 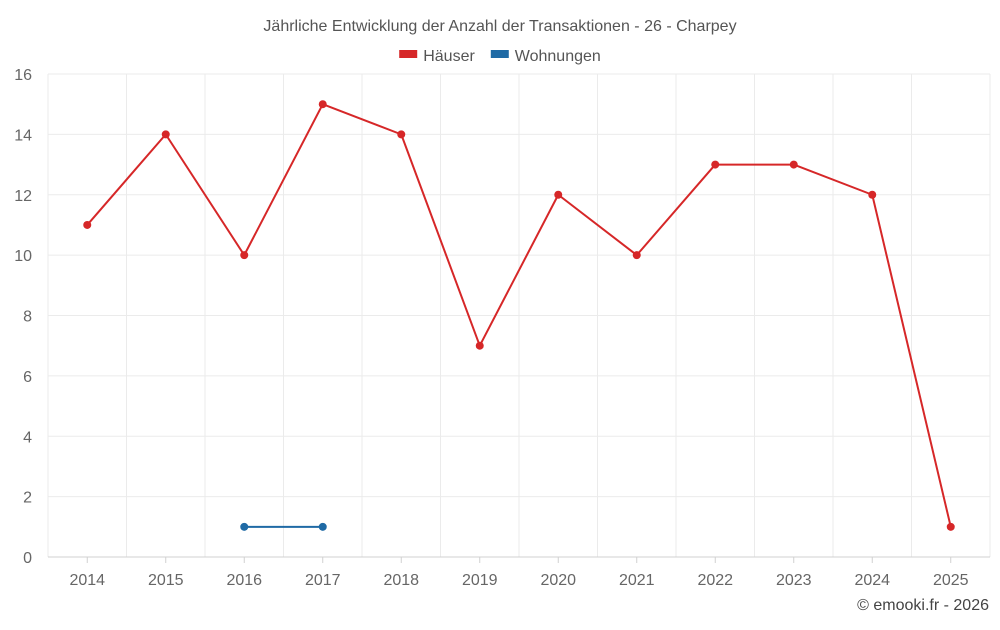 I want to click on y-tick-label: 4, so click(x=27, y=437).